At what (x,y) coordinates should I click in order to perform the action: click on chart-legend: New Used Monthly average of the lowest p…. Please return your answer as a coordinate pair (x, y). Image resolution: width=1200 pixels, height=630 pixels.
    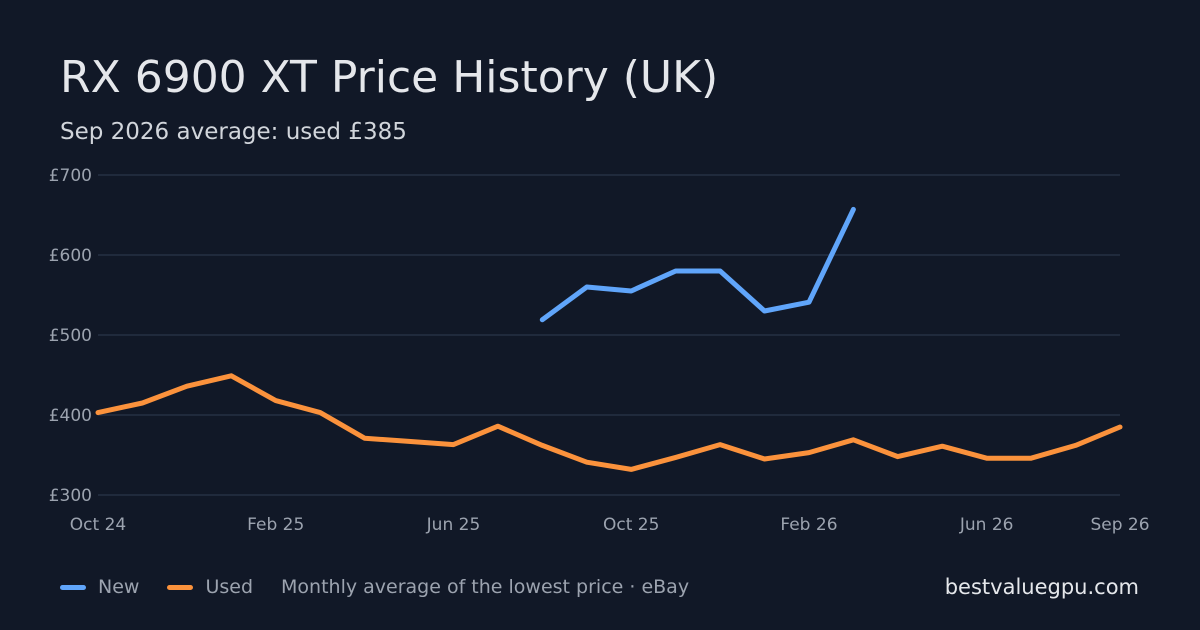
    Looking at the image, I should click on (374, 587).